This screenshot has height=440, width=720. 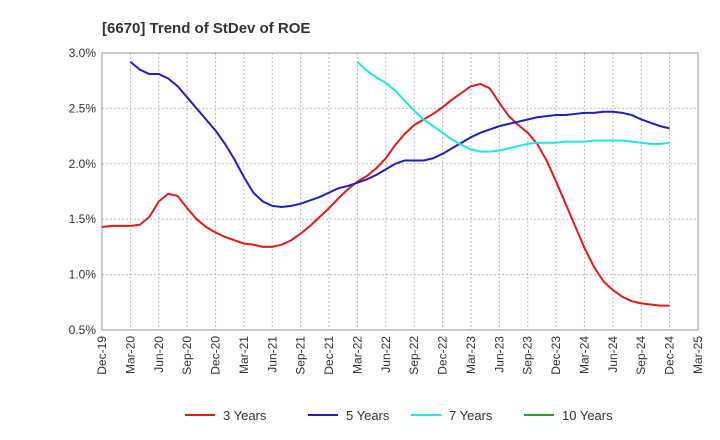 What do you see at coordinates (216, 355) in the screenshot?
I see `x-tick-label: Dec-20` at bounding box center [216, 355].